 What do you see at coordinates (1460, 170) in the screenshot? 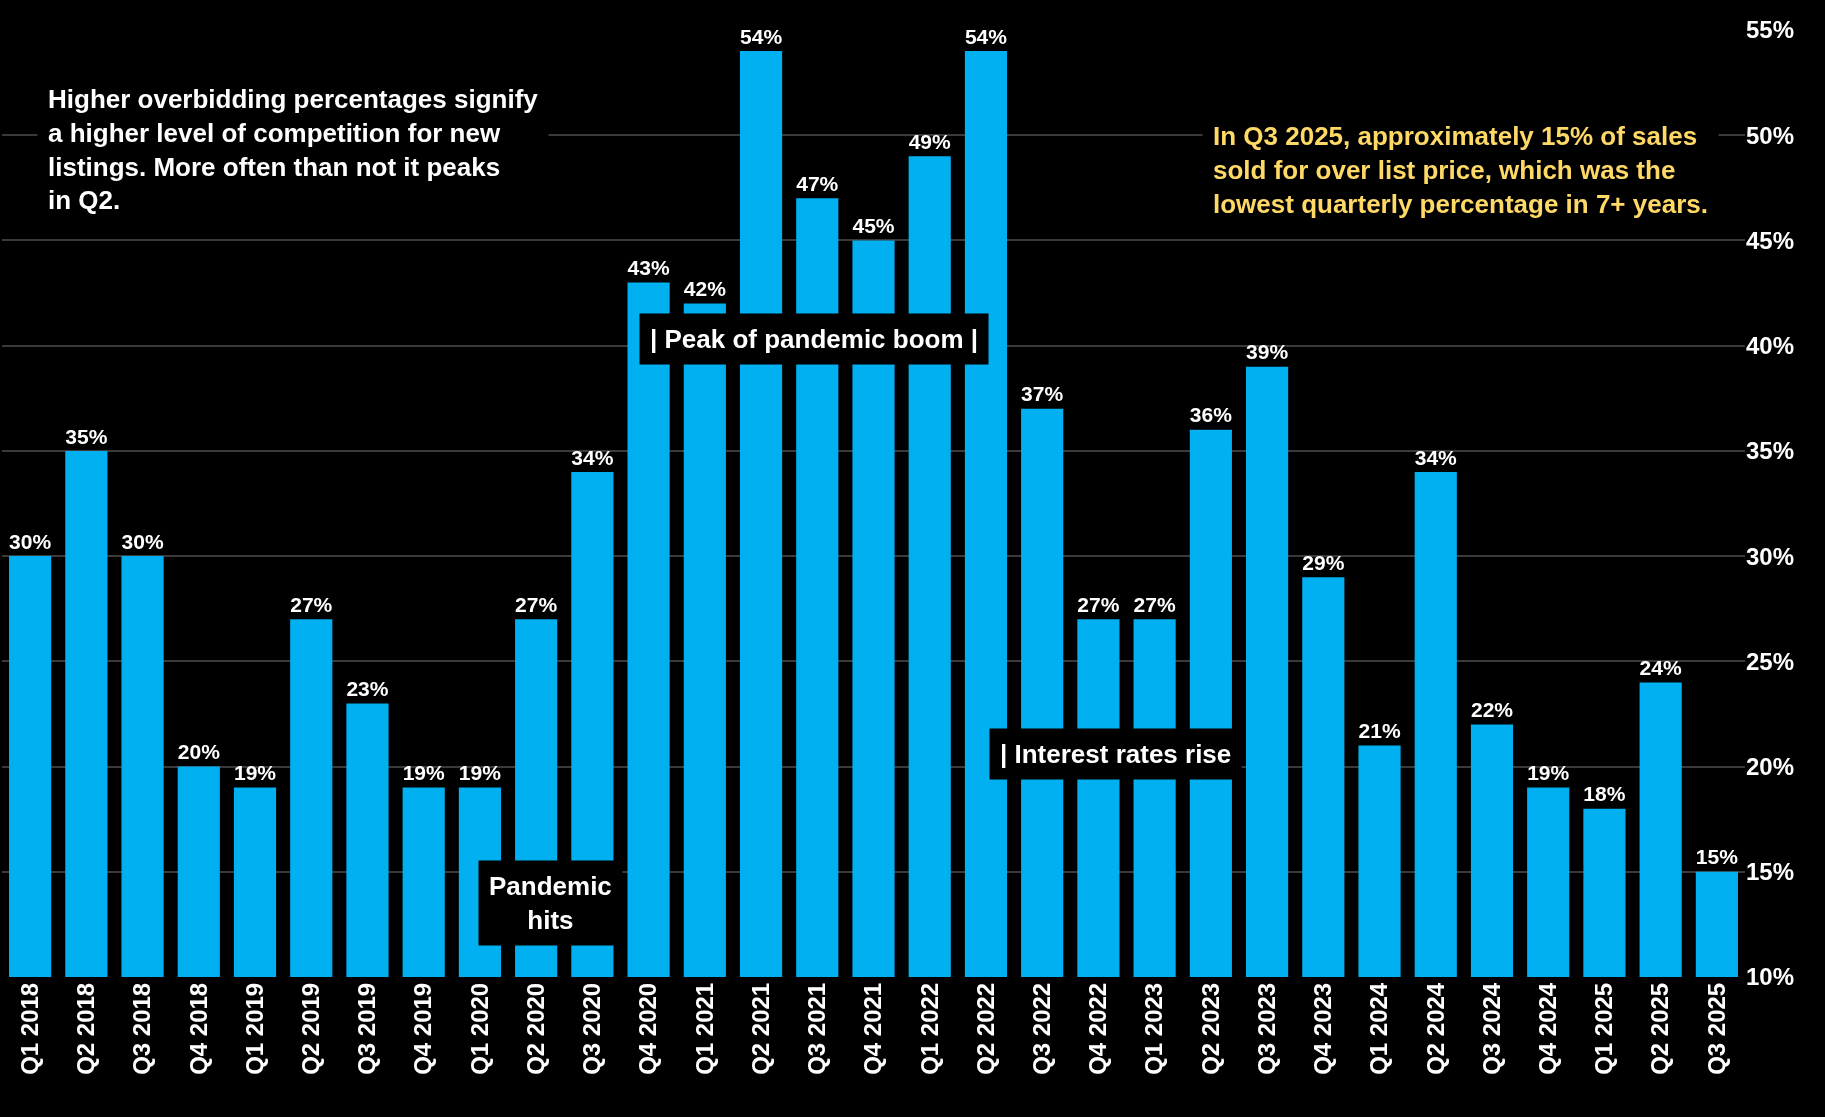
I see `annotation: In Q3 2025, approximately 15% of sales sold for over list price, which was the lowest quarterly percentage in 7+ years.` at bounding box center [1460, 170].